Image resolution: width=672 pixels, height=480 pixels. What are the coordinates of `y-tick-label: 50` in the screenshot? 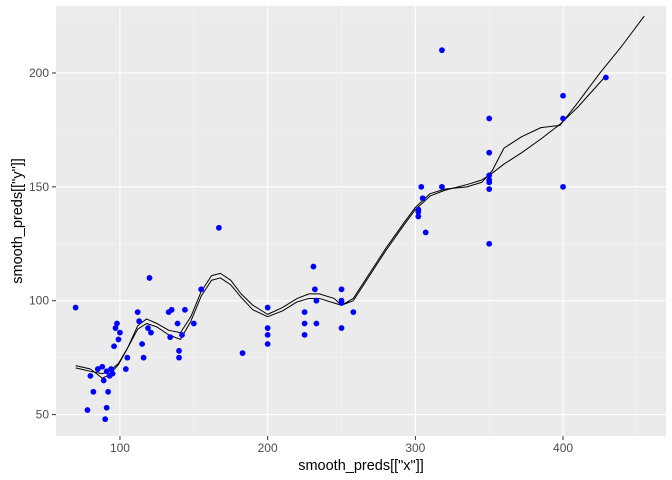 It's located at (43, 415).